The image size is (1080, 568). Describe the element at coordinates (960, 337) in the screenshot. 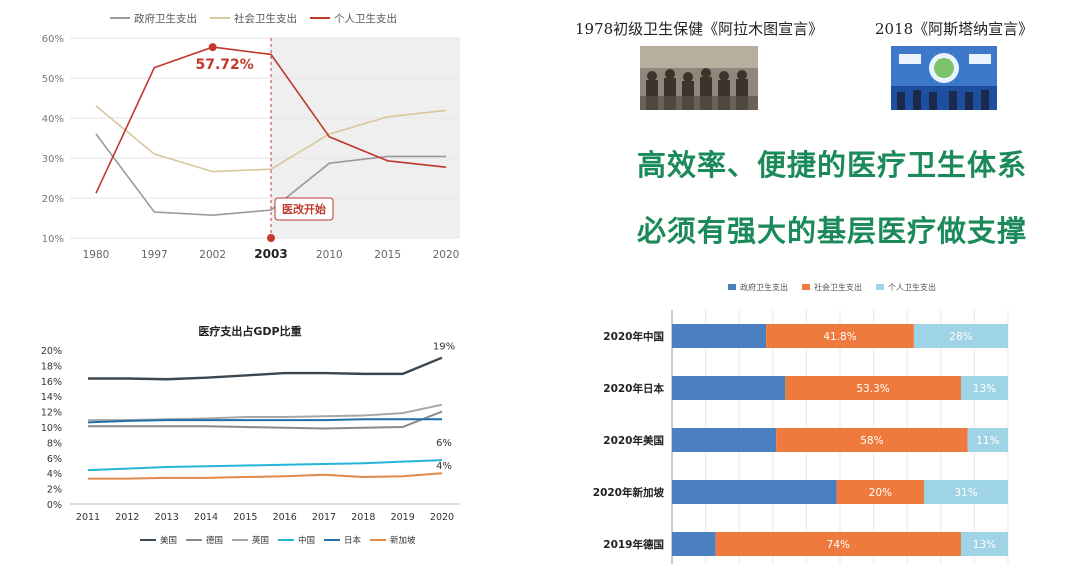

I see `bar-label: 28%` at that location.